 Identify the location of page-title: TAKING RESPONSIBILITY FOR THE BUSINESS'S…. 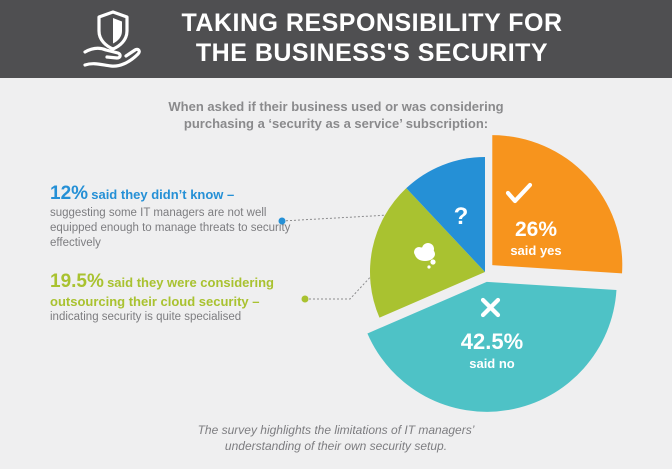
(372, 38).